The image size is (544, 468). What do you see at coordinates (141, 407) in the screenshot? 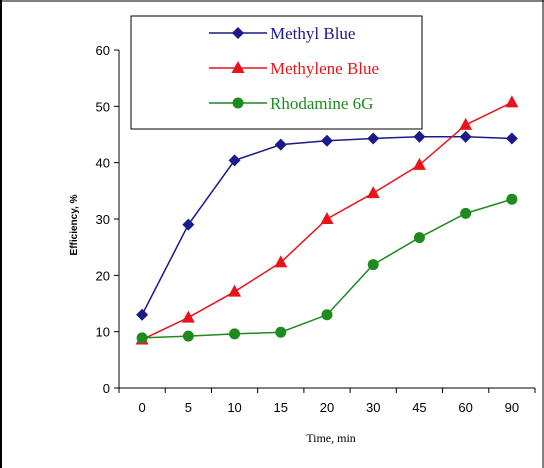
I see `x-tick-label: 0` at bounding box center [141, 407].